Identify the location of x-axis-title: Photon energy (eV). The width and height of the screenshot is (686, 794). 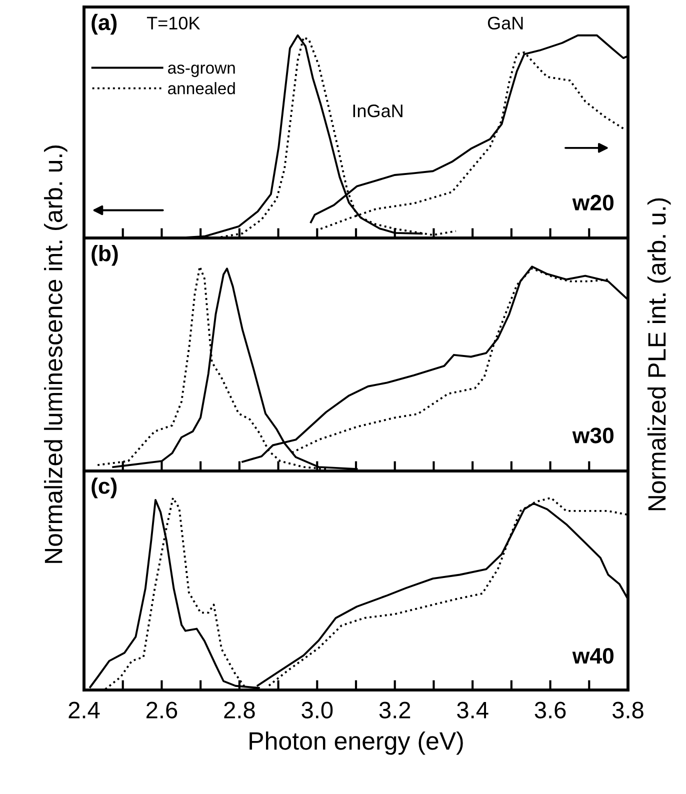
(356, 743).